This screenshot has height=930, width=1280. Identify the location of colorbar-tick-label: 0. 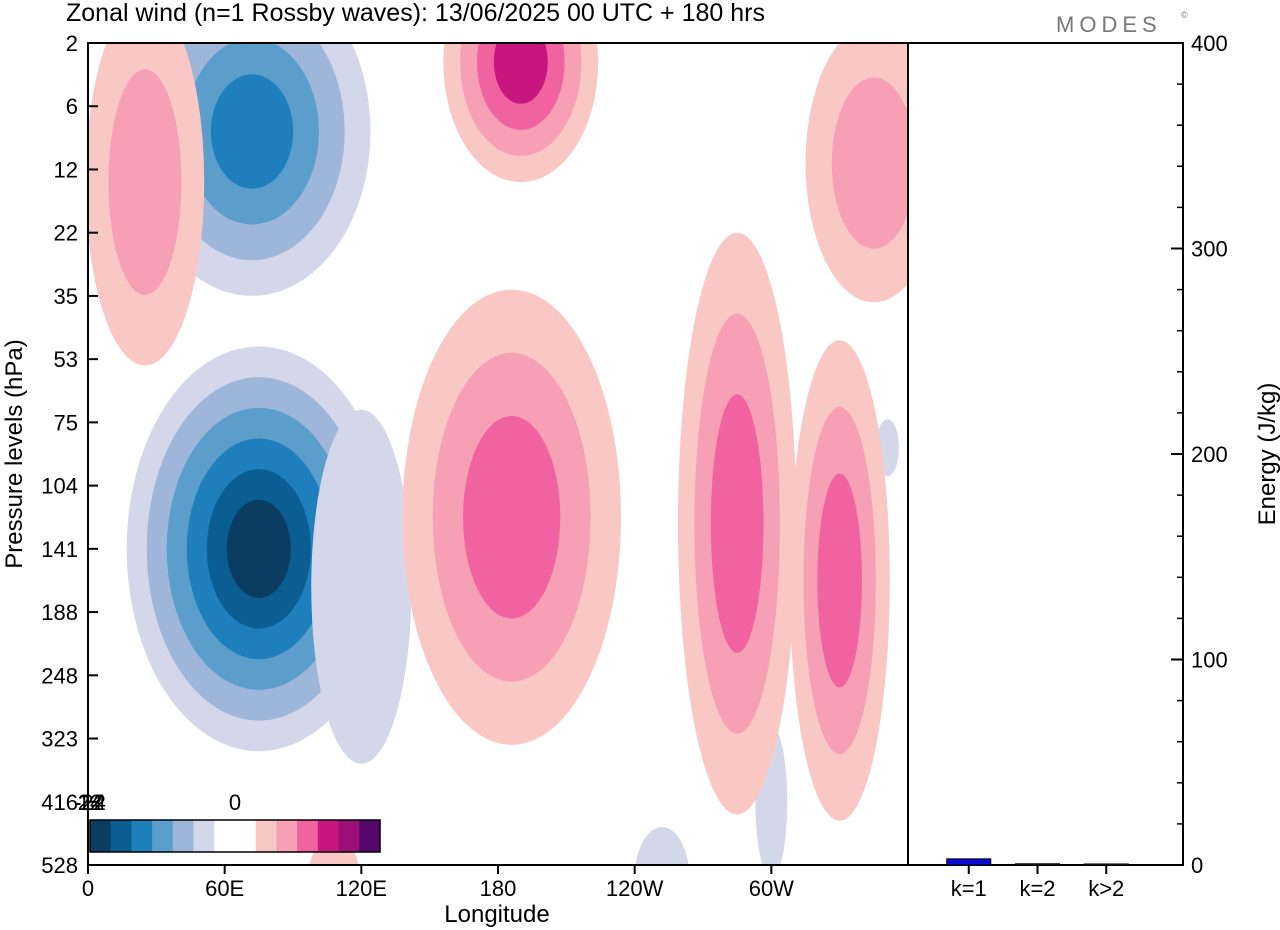
(235, 802).